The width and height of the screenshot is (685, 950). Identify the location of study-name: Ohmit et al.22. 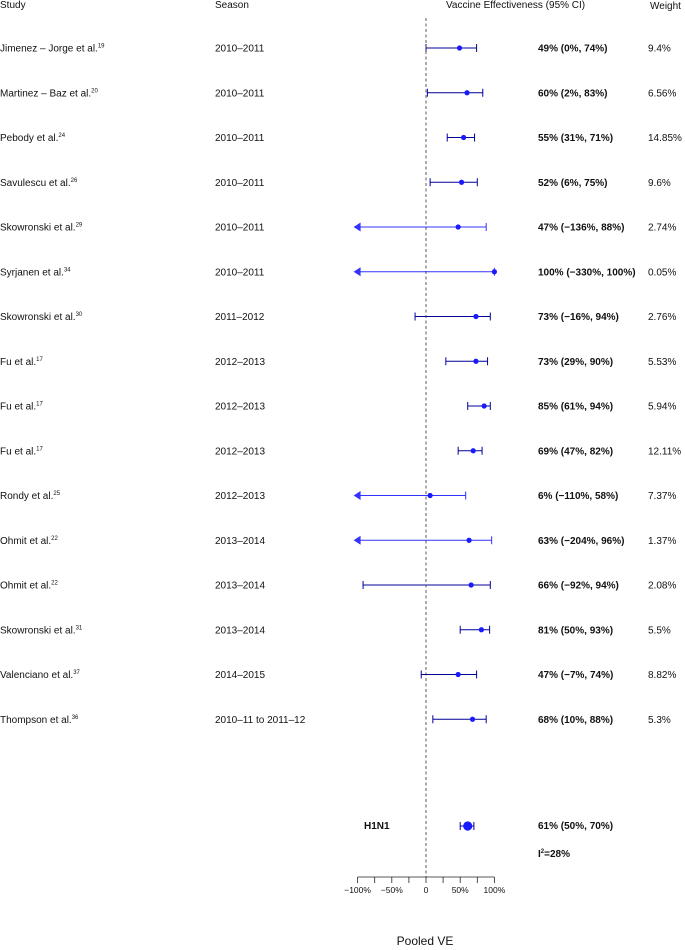
(29, 586).